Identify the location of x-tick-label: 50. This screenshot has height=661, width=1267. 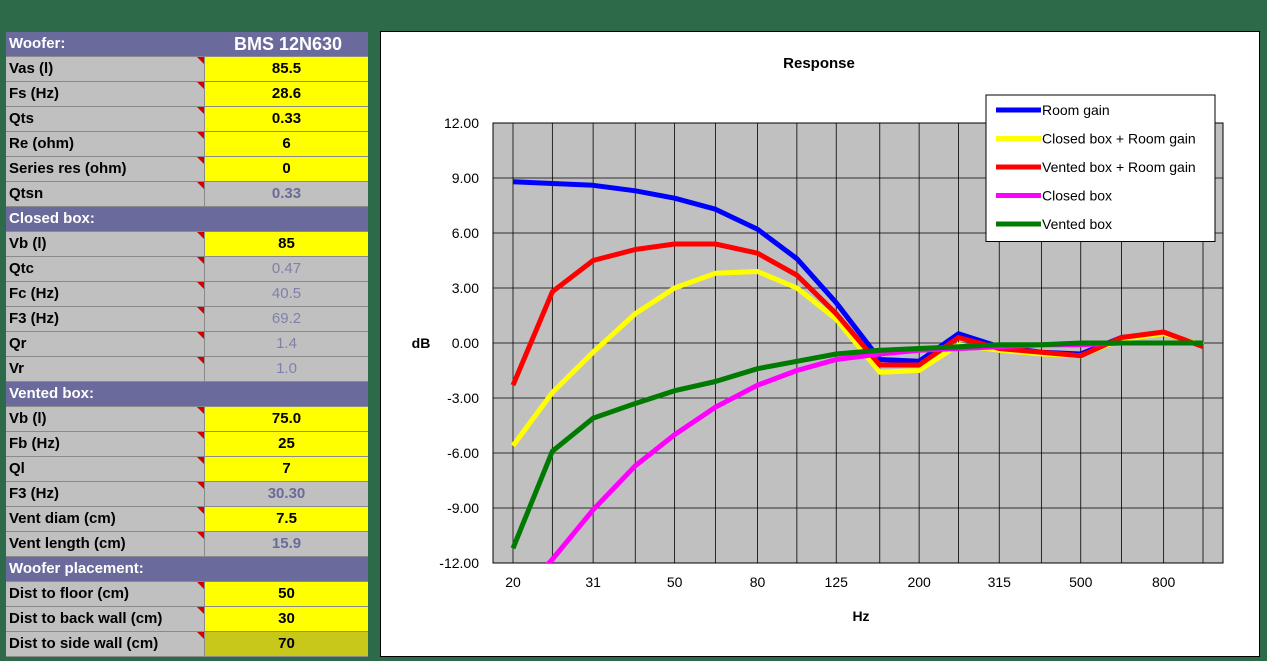
(675, 582).